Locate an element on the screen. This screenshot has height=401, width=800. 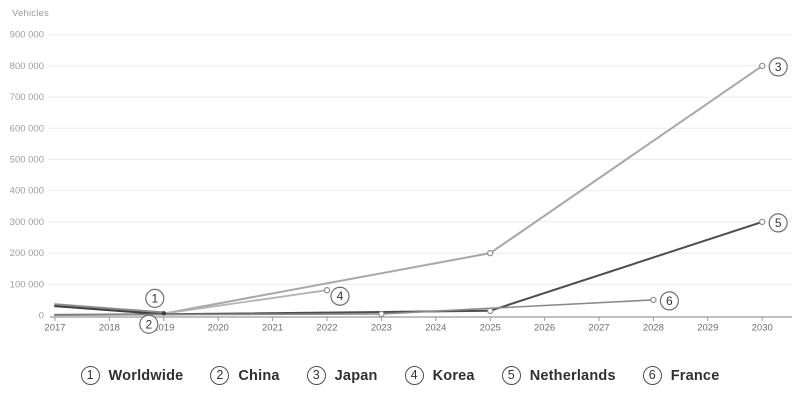
legend-item-netherlands: 5 Netherlands is located at coordinates (558, 375).